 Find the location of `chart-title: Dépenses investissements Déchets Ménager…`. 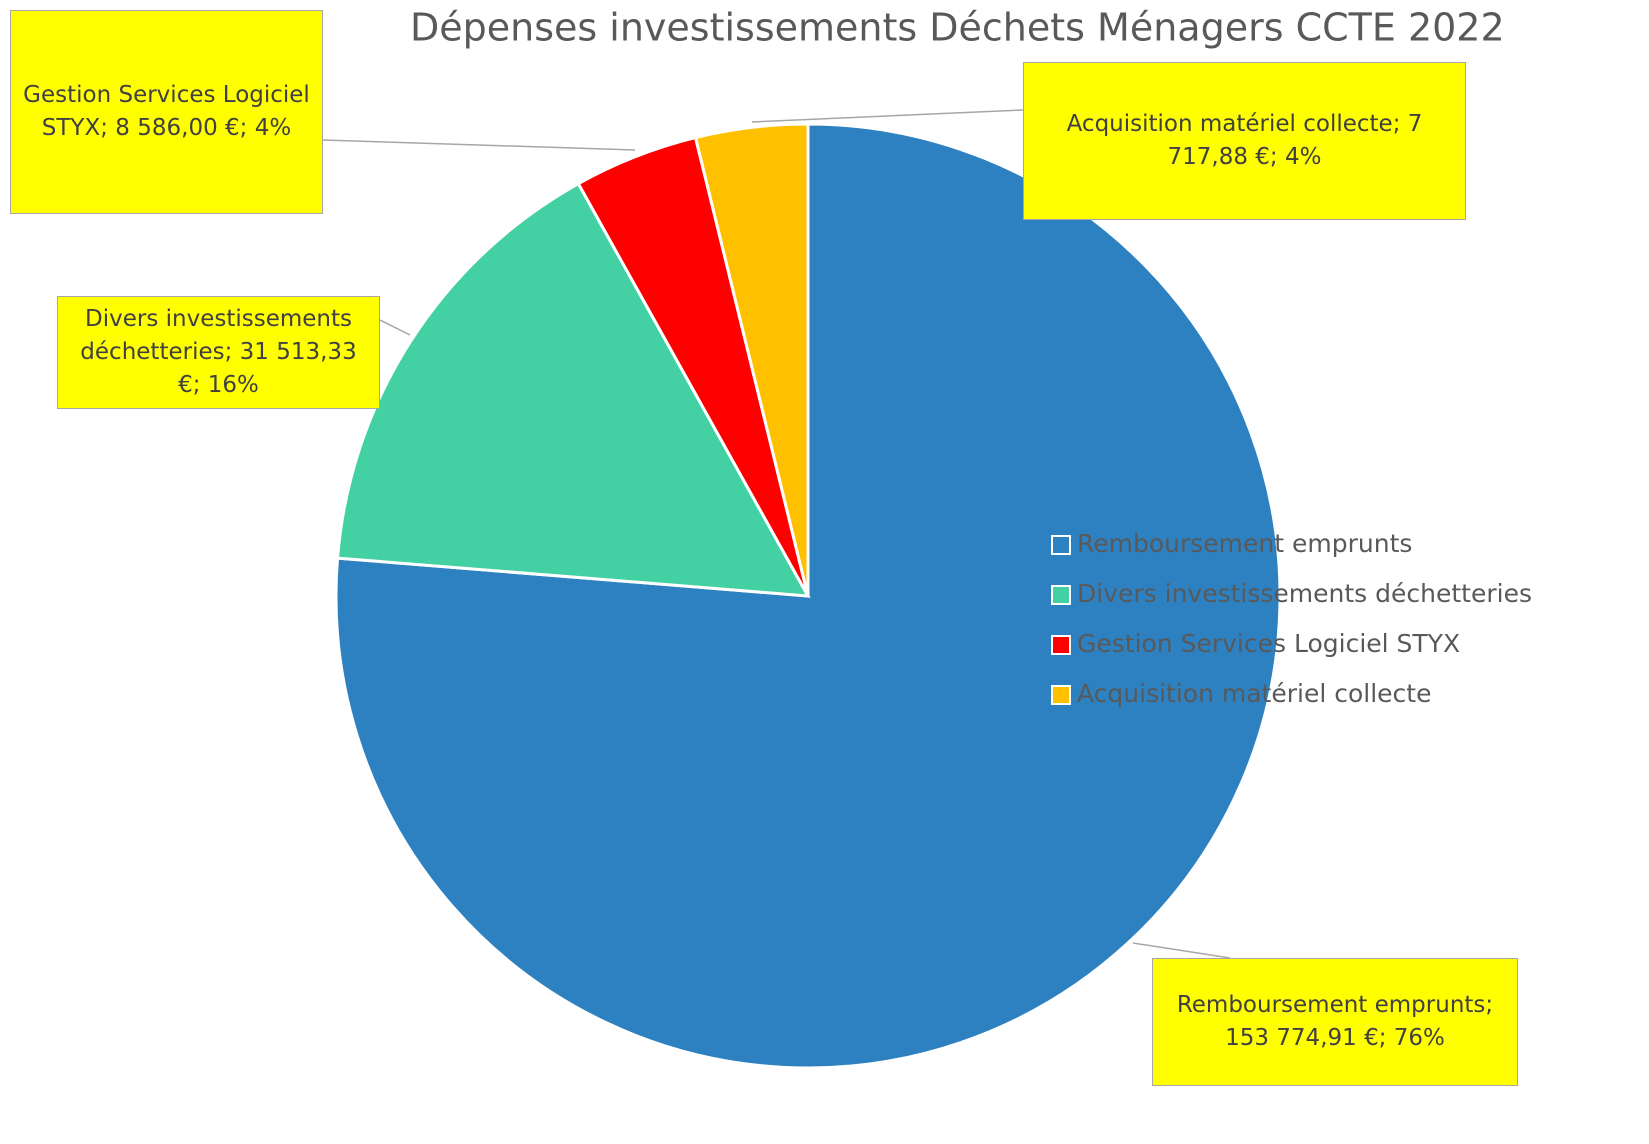

chart-title: Dépenses investissements Déchets Ménager… is located at coordinates (957, 28).